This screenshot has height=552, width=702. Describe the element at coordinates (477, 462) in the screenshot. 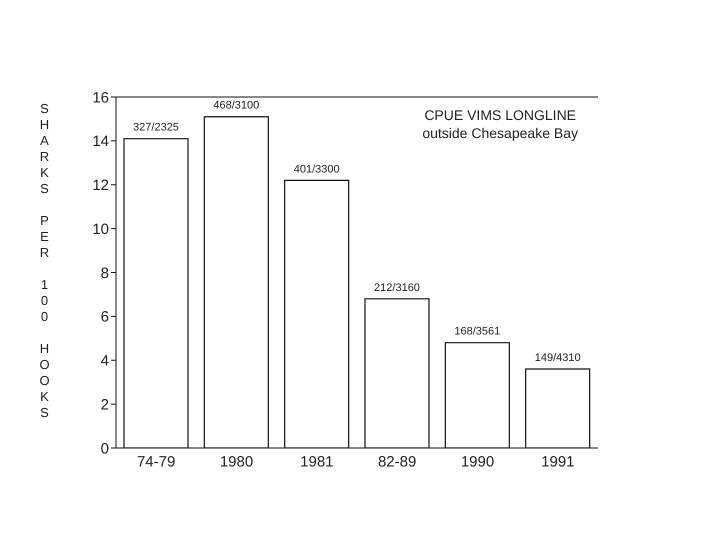

I see `x-tick-label: 1990` at that location.